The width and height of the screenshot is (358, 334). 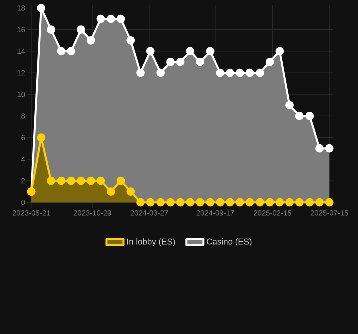 What do you see at coordinates (152, 242) in the screenshot?
I see `legend-label: In lobby (ES)` at bounding box center [152, 242].